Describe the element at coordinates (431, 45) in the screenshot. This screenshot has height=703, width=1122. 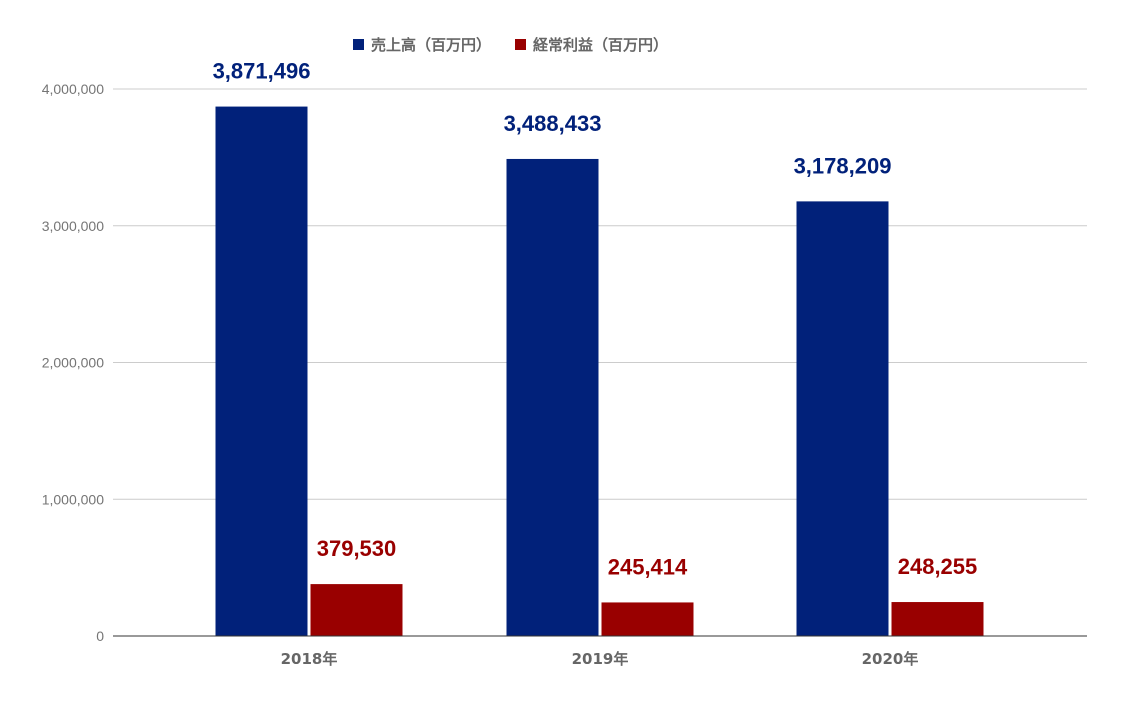
I see `legend-label: 売上高（百万円）` at that location.